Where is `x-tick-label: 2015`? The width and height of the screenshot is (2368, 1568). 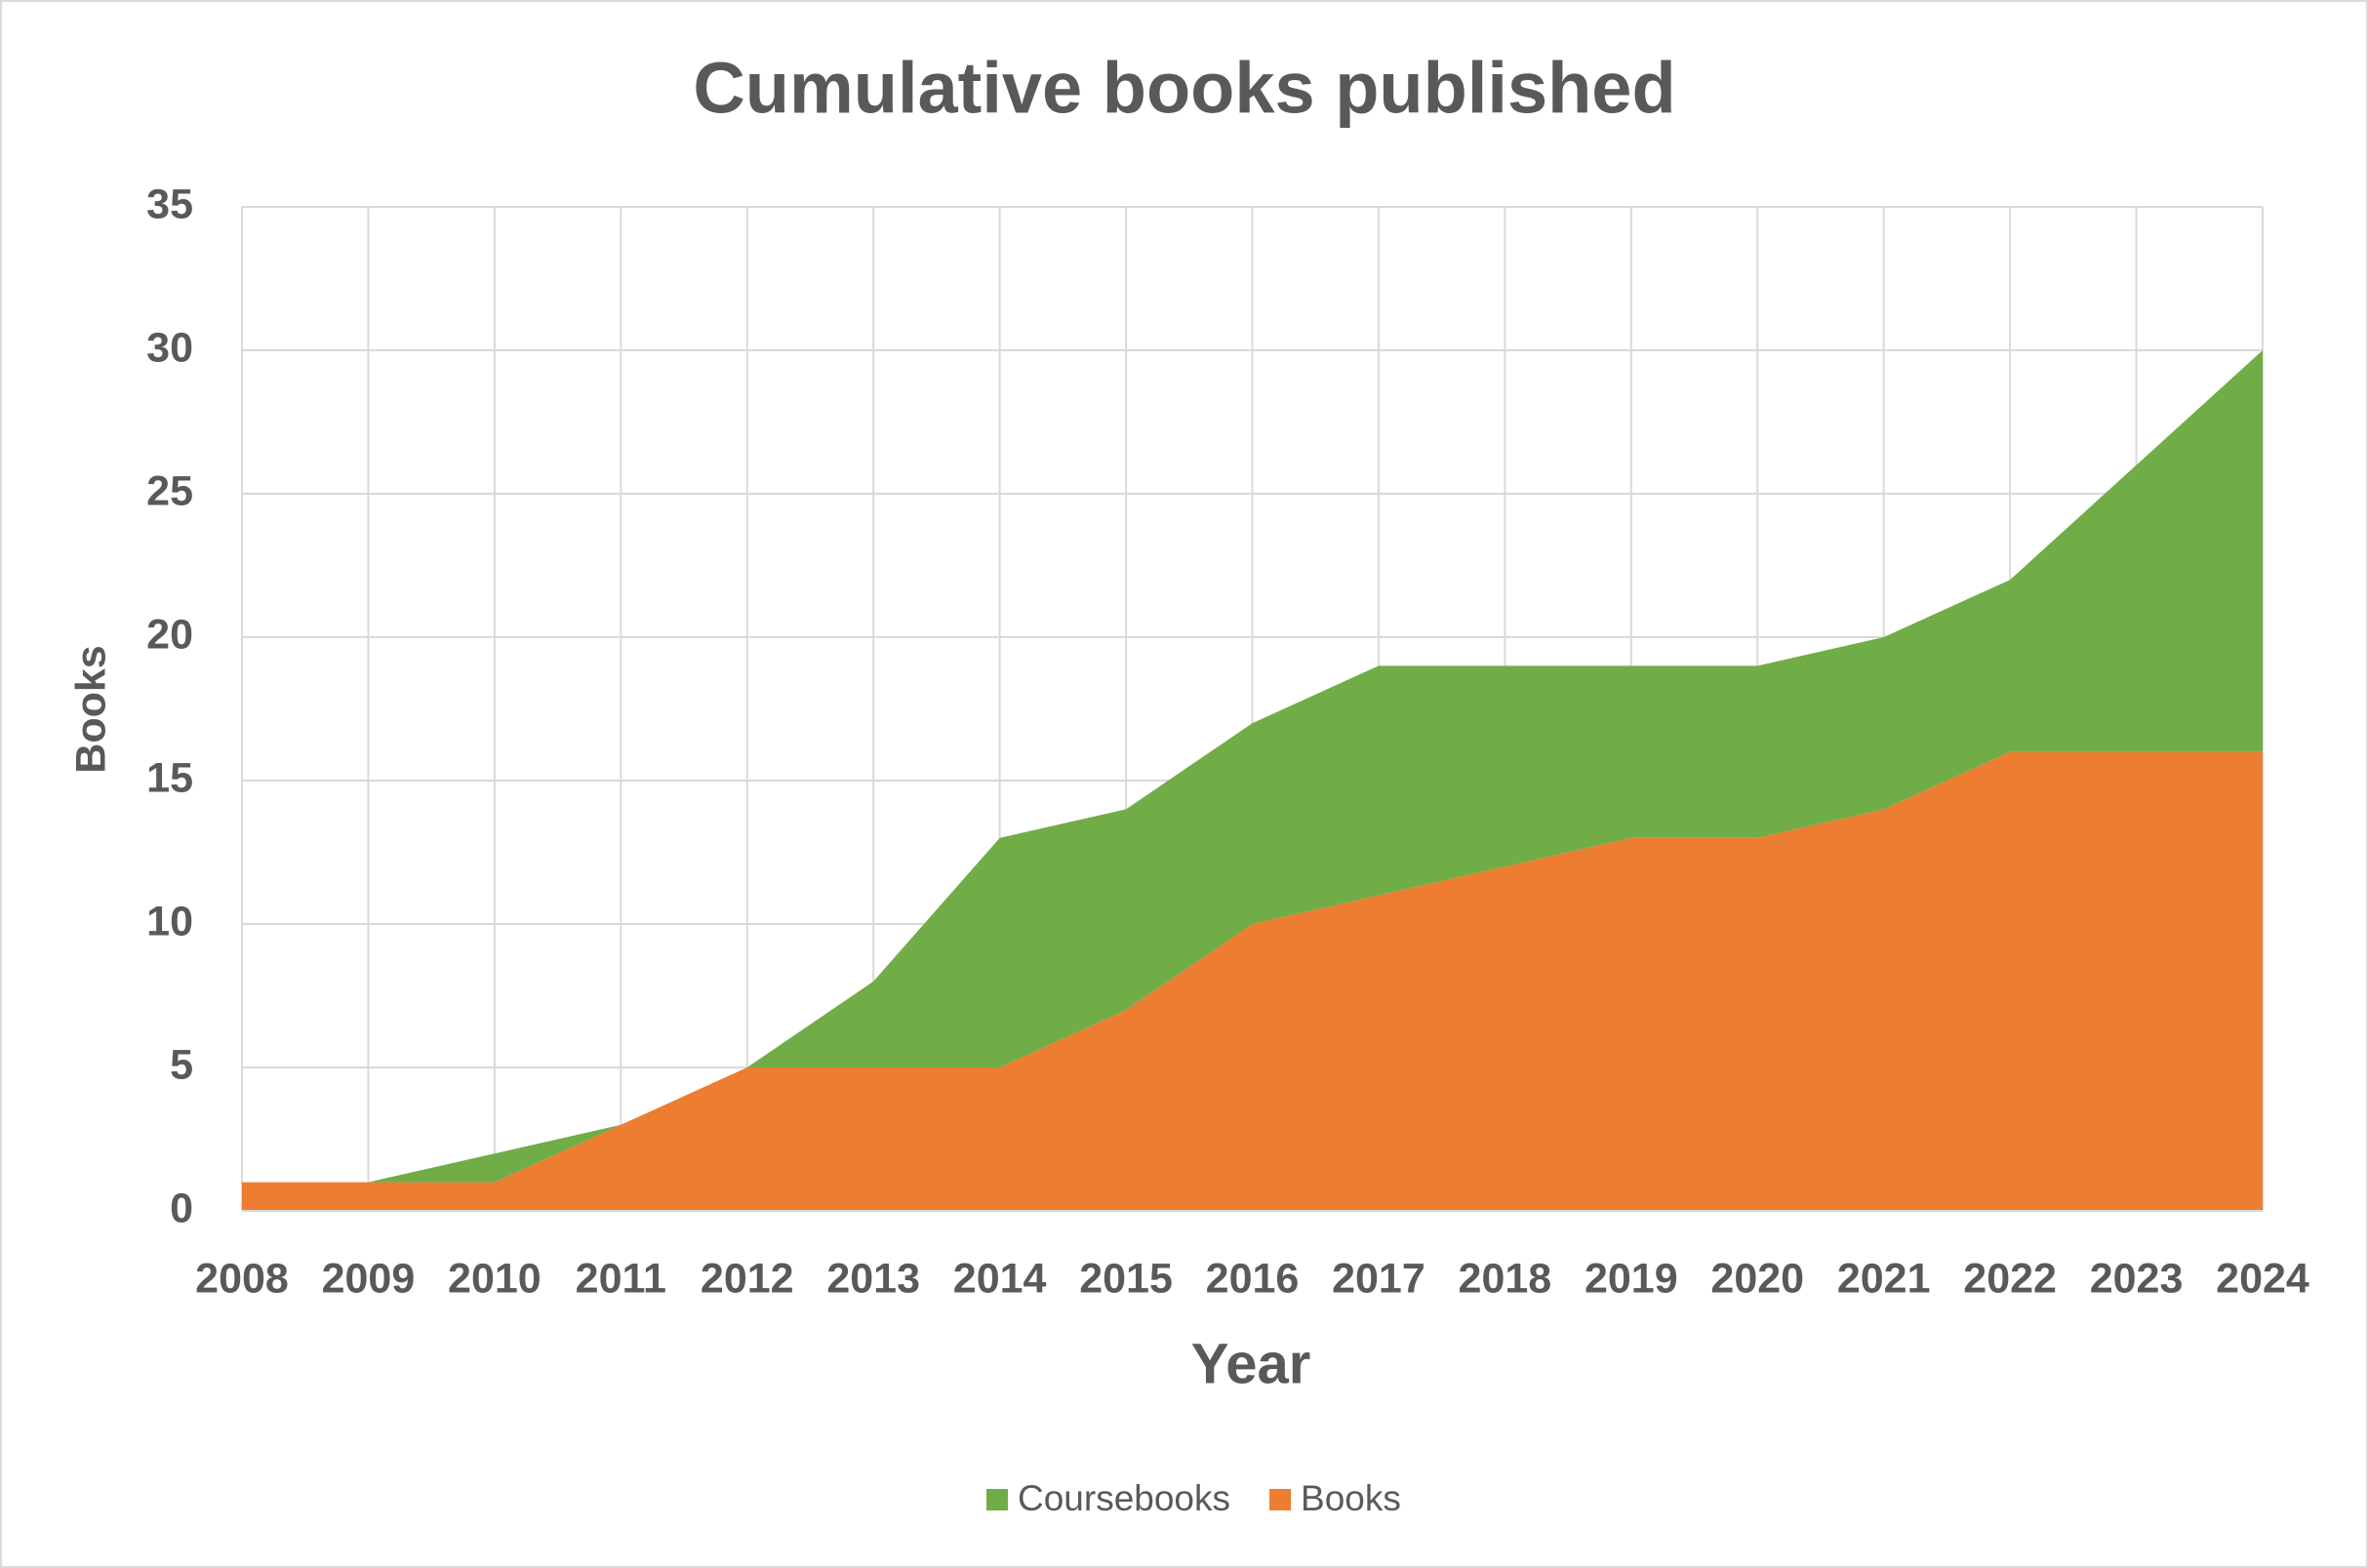
x-tick-label: 2015 is located at coordinates (1126, 1278).